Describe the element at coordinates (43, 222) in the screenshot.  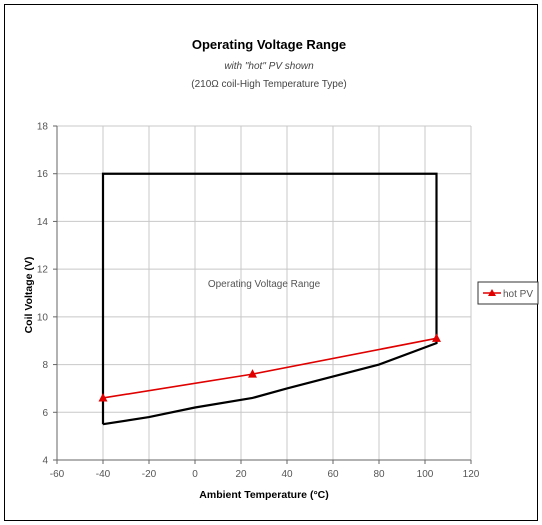
I see `y-tick-label: 14` at that location.